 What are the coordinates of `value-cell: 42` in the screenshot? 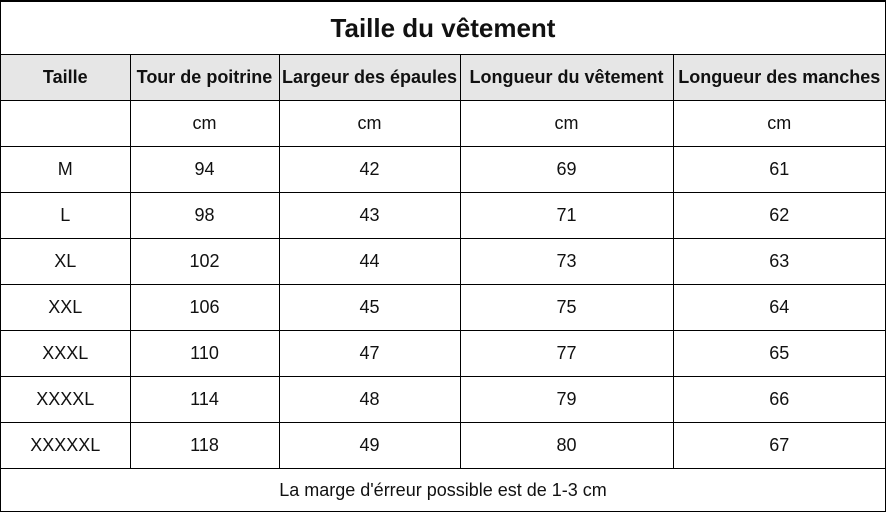 It's located at (369, 169).